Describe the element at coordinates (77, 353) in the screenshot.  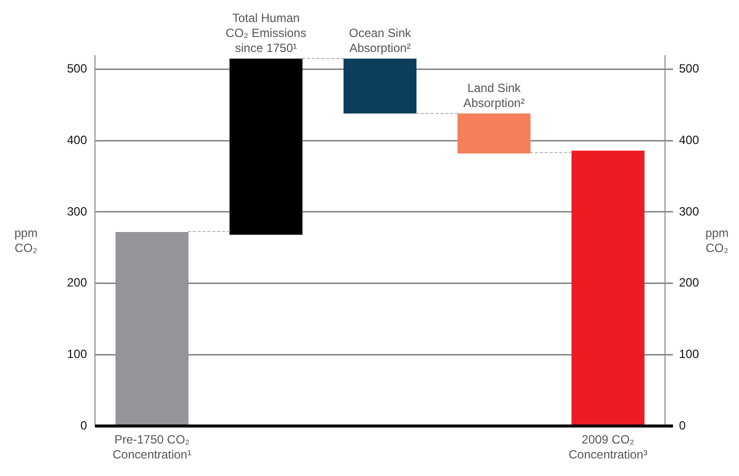
I see `y-tick-label: 100` at that location.